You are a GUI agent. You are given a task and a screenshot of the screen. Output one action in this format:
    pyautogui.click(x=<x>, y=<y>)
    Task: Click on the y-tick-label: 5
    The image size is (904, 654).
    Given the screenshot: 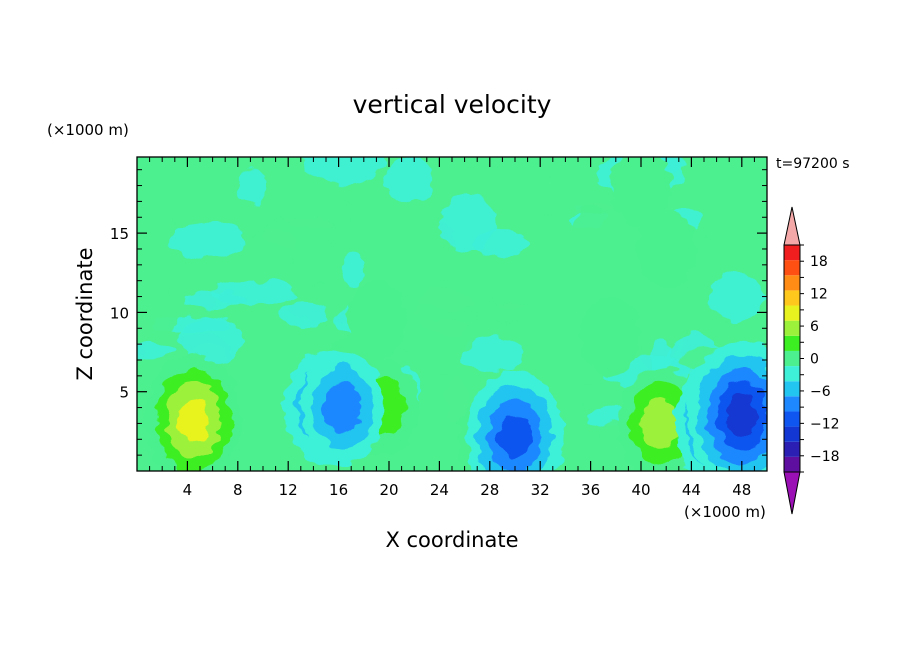 What is the action you would take?
    pyautogui.click(x=124, y=393)
    